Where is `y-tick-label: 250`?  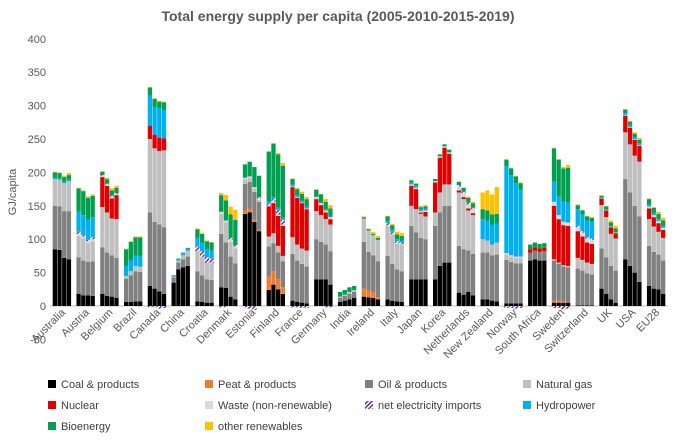
y-tick-label: 250 is located at coordinates (37, 140).